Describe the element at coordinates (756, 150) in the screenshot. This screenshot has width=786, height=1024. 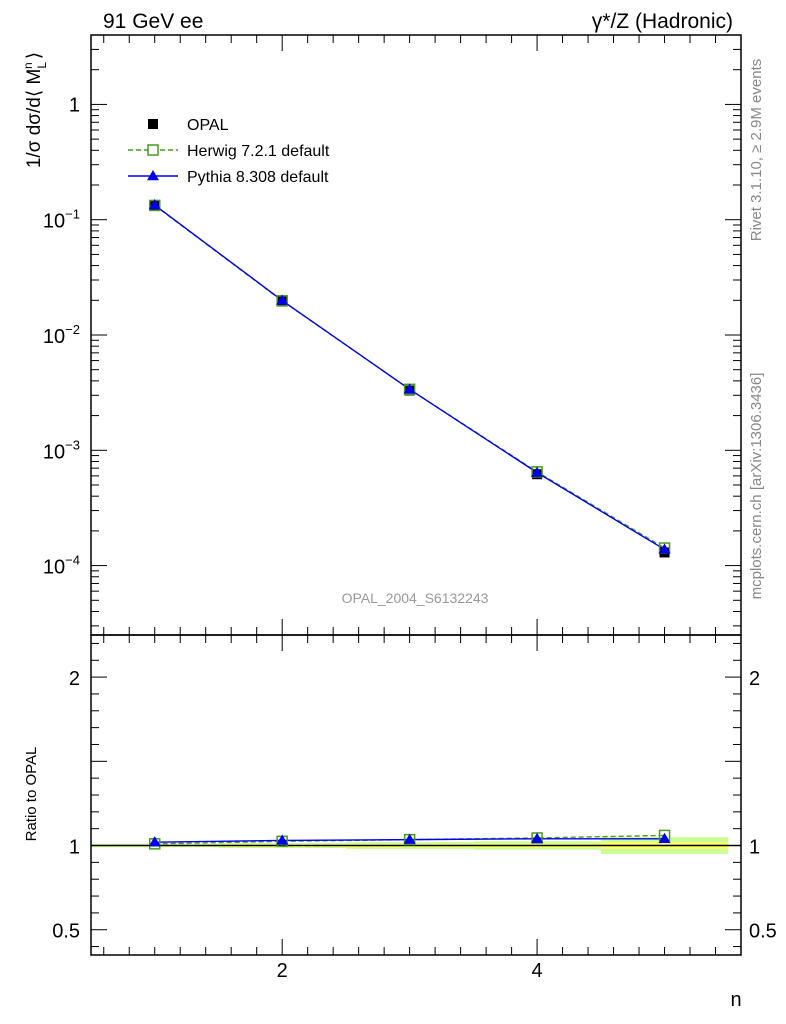
I see `rivet-label: Rivet 3.1.10, ≥ 2.9M events` at that location.